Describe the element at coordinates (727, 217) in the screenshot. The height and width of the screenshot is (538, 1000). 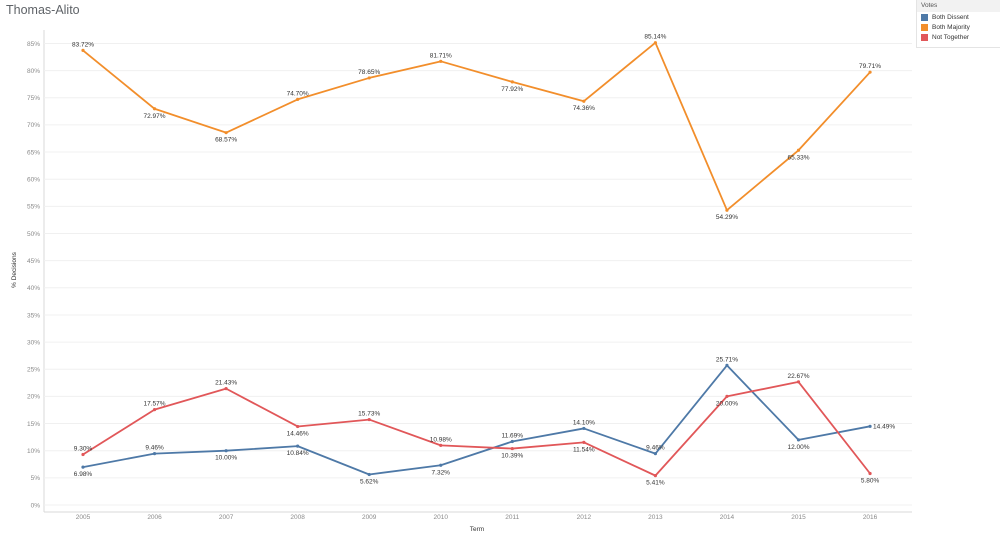
I see `data-label: 54.29%` at that location.